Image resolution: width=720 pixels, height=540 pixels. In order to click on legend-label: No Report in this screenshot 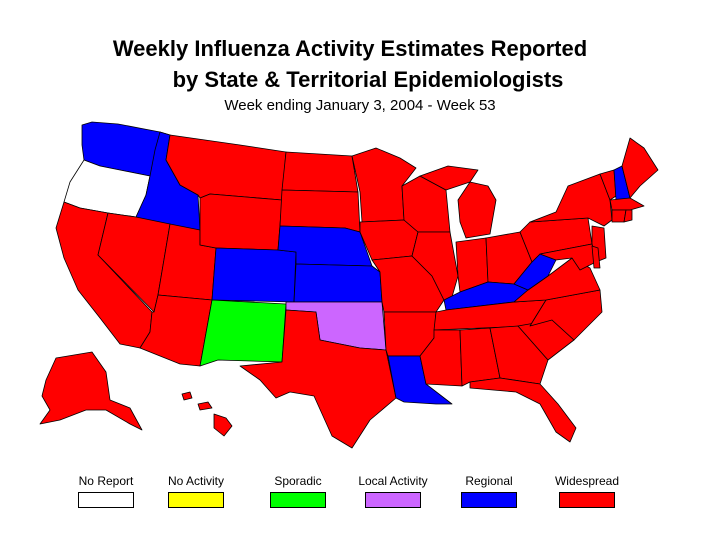, I will do `click(106, 481)`.